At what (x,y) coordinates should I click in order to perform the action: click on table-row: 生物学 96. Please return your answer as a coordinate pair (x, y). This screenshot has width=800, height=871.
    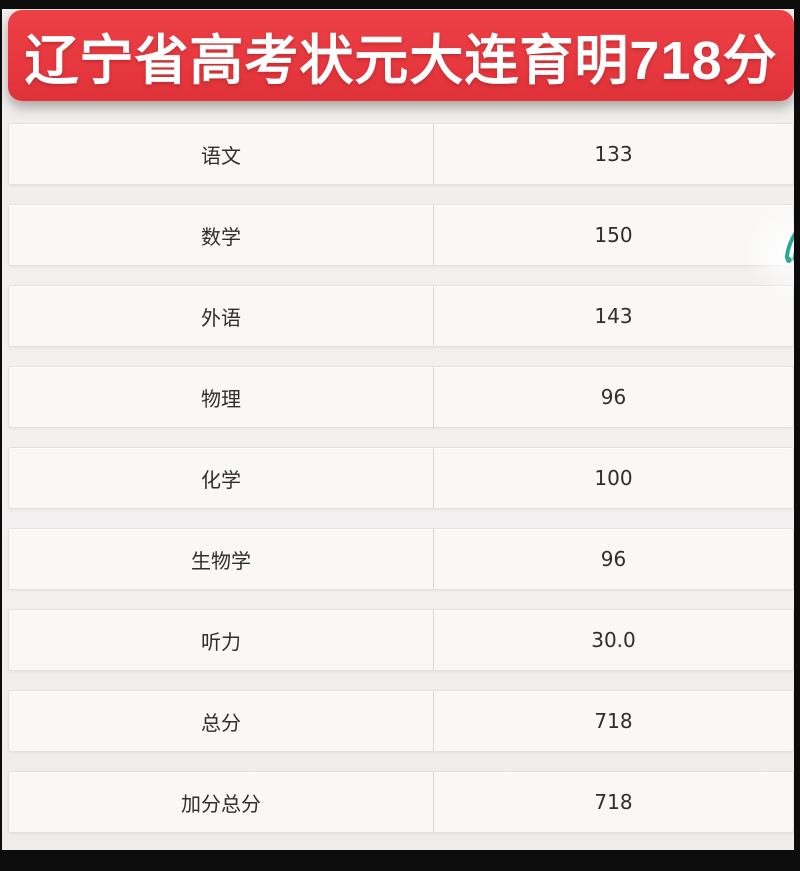
    Looking at the image, I should click on (401, 559).